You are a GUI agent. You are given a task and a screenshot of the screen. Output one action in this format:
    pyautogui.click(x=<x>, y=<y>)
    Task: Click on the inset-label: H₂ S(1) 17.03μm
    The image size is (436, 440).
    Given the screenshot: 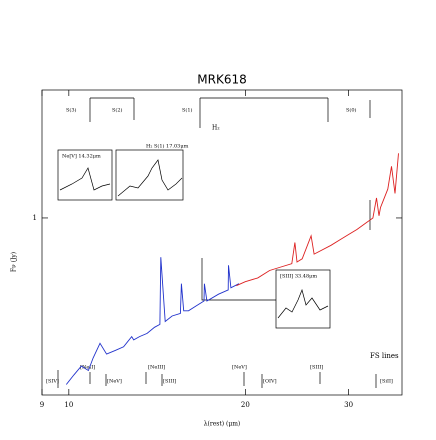 What is the action you would take?
    pyautogui.click(x=167, y=146)
    